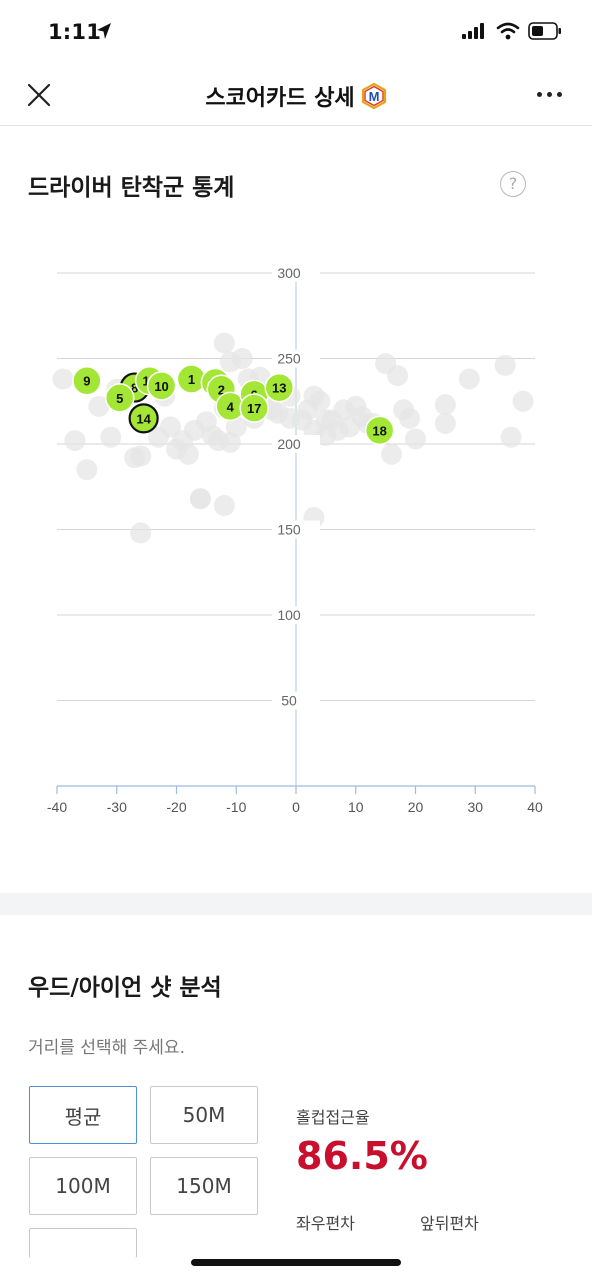 The width and height of the screenshot is (592, 1280). I want to click on section-divider, so click(296, 904).